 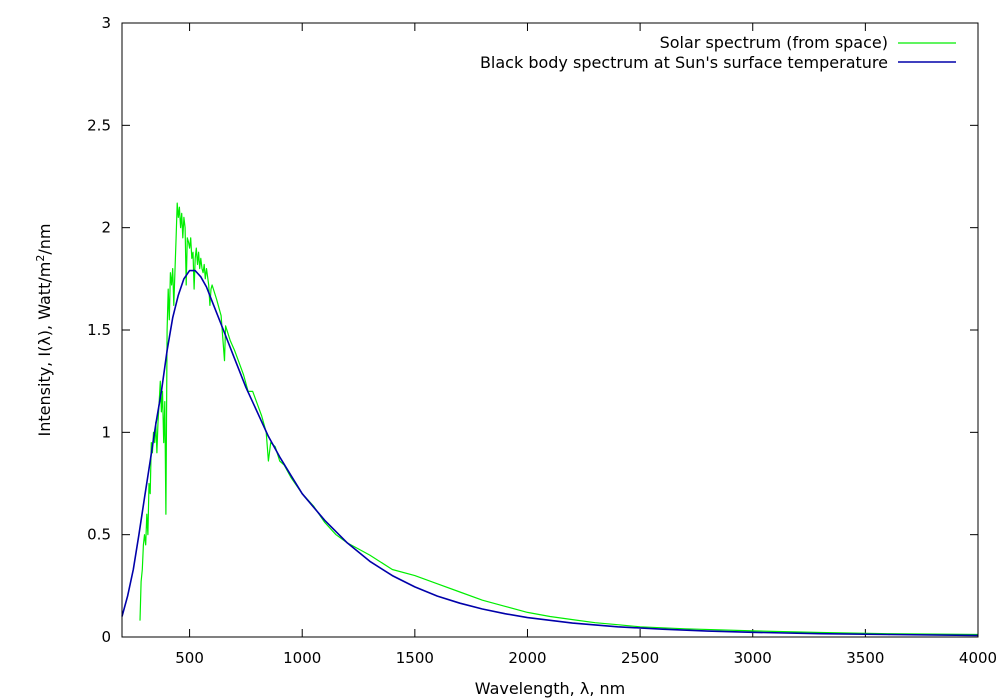 I want to click on x-tick-label: 1500, so click(x=415, y=658).